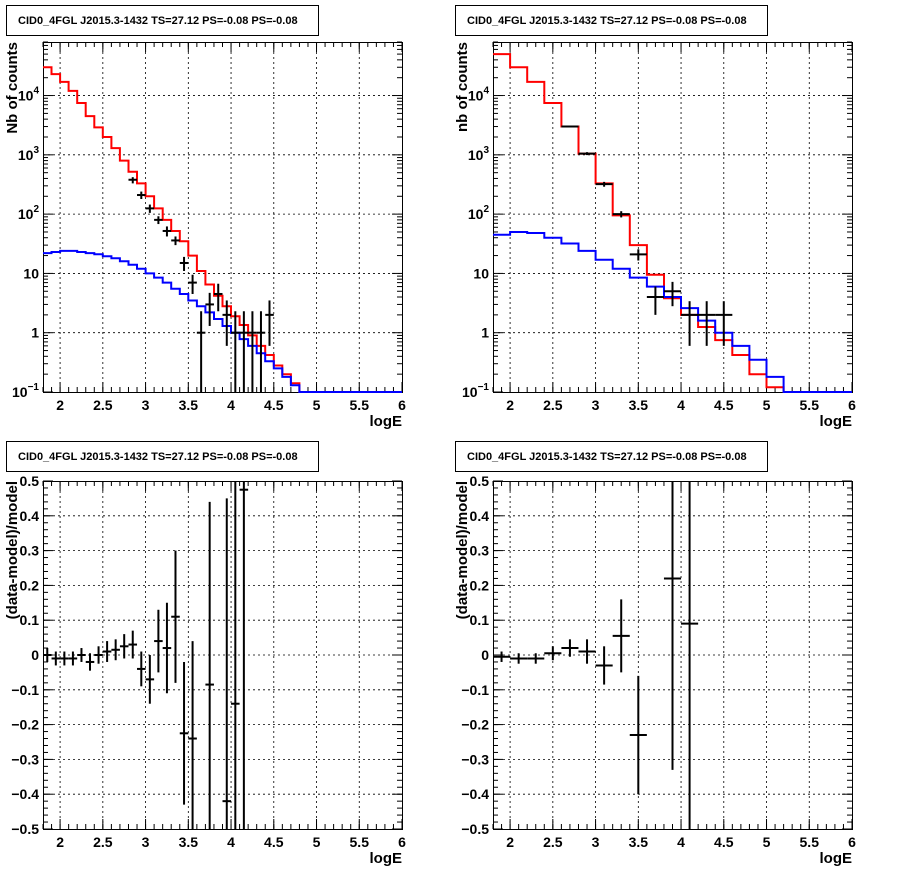 The height and width of the screenshot is (875, 898). I want to click on y-tick-label: 0.5, so click(30, 481).